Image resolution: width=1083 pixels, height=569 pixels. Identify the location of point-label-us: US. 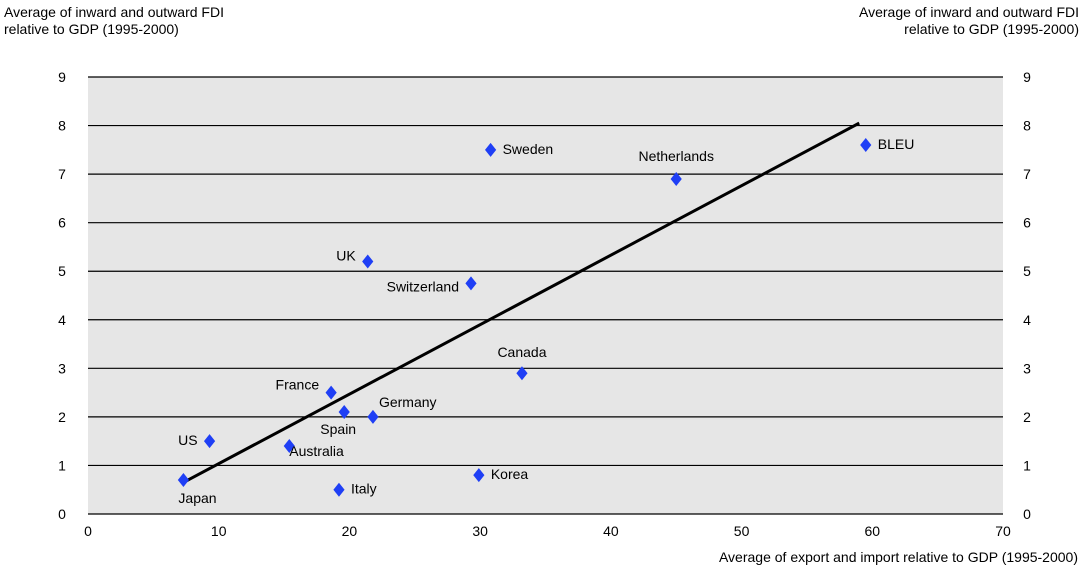
(187, 440).